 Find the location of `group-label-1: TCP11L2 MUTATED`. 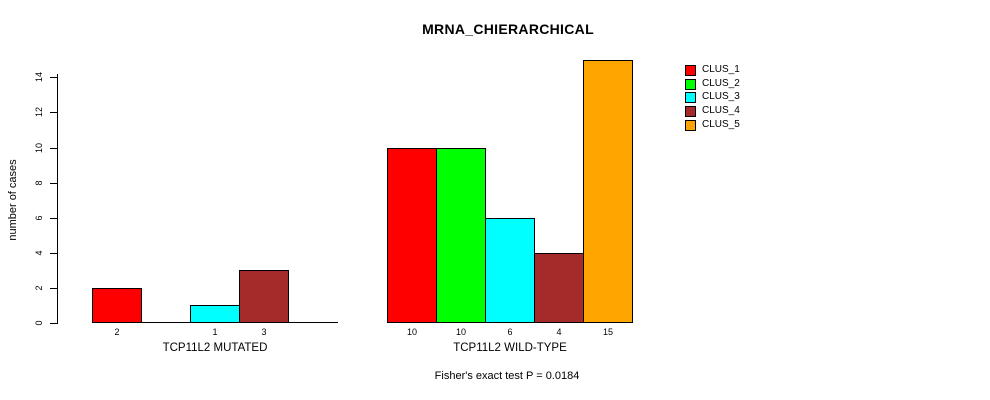

group-label-1: TCP11L2 MUTATED is located at coordinates (215, 348).